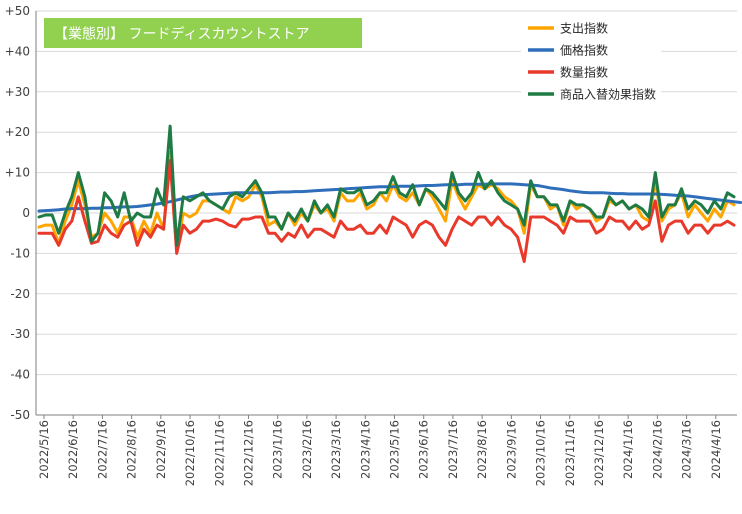  What do you see at coordinates (20, 253) in the screenshot?
I see `y-tick-label: -10` at bounding box center [20, 253].